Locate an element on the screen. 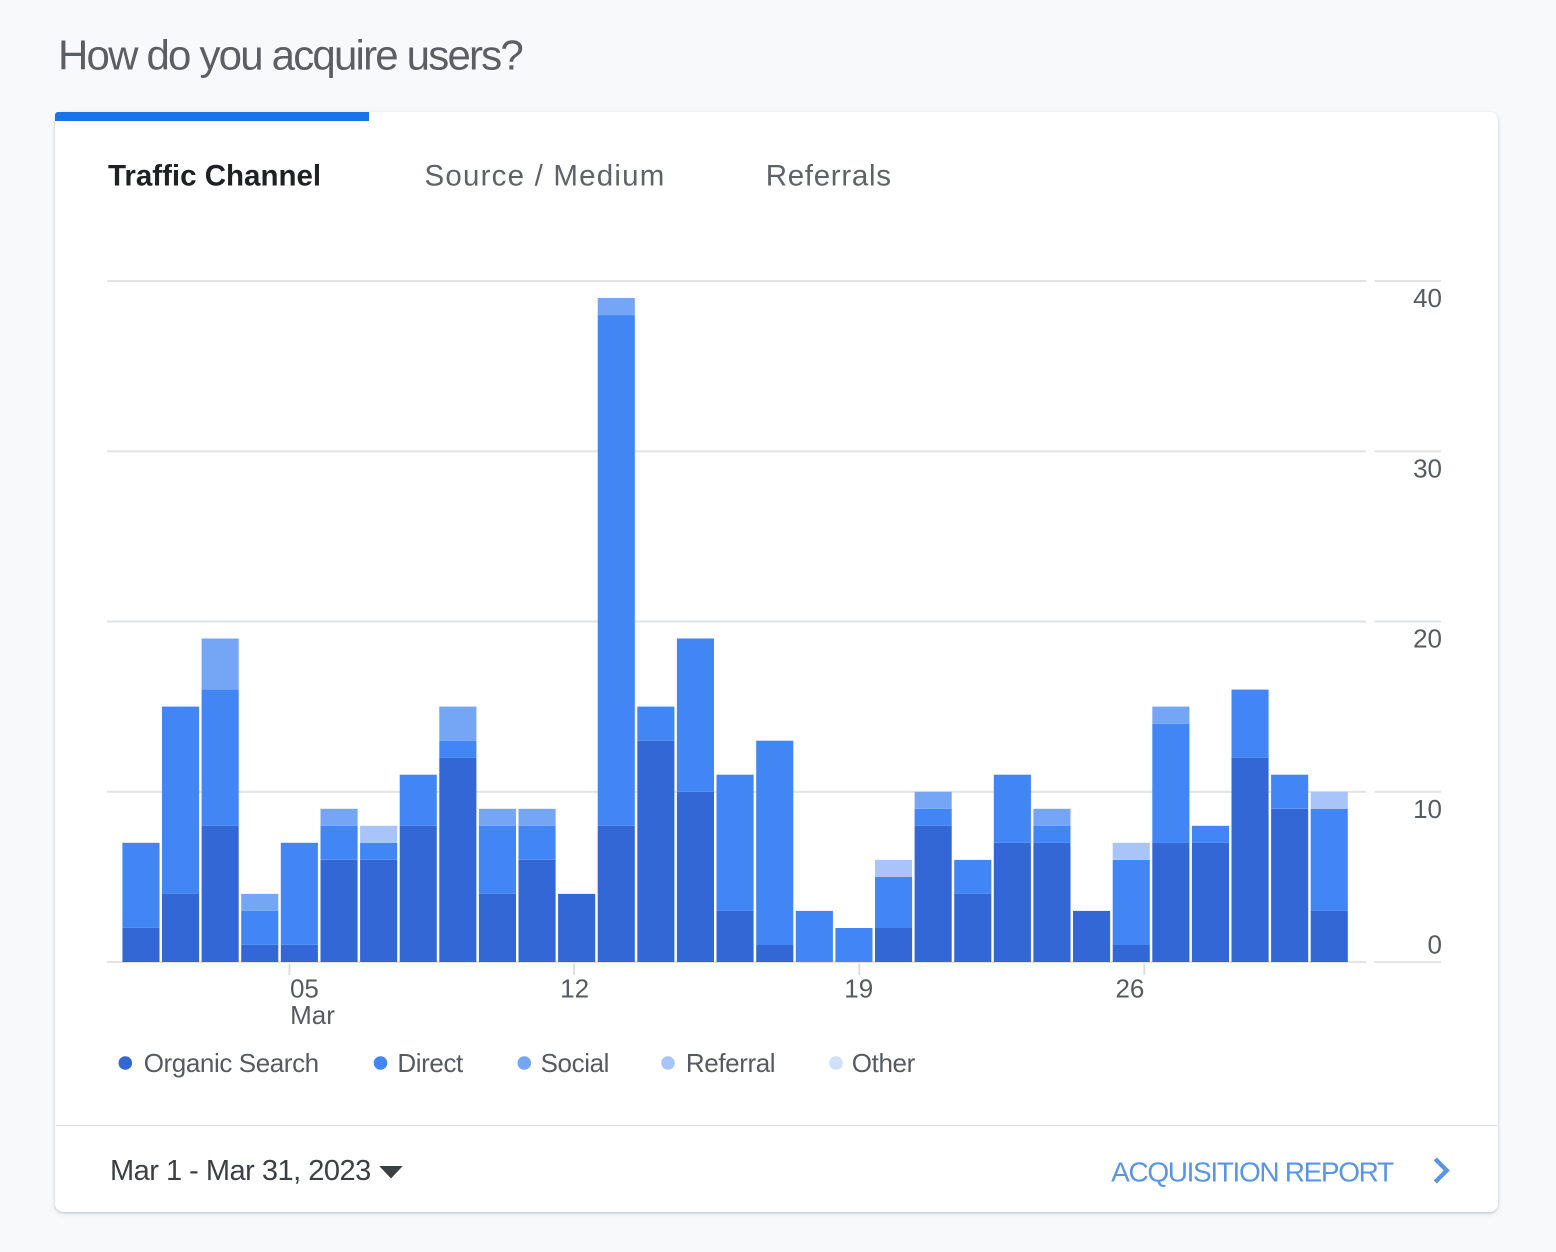  svg-text: ACQUISITION REPORT is located at coordinates (1252, 1172).